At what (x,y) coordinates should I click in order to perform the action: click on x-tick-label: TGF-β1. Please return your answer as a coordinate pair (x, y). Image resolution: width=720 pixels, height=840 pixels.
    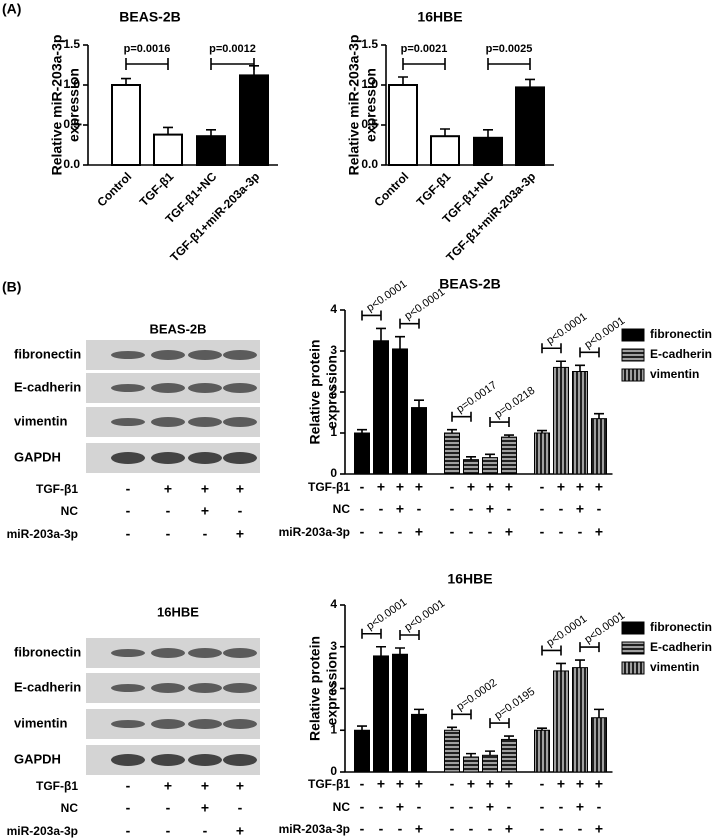
    Looking at the image, I should click on (157, 189).